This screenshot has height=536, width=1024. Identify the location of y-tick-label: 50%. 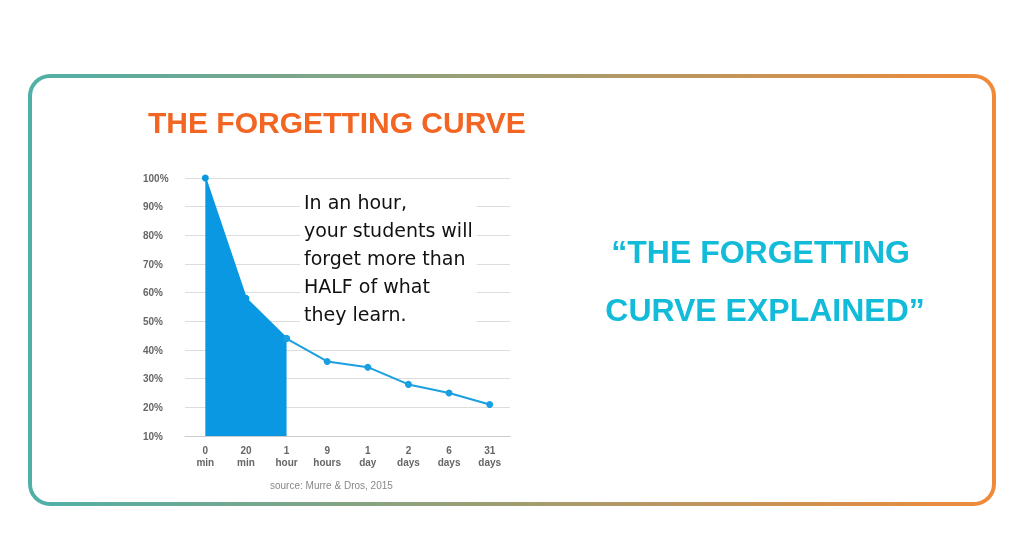
(153, 321).